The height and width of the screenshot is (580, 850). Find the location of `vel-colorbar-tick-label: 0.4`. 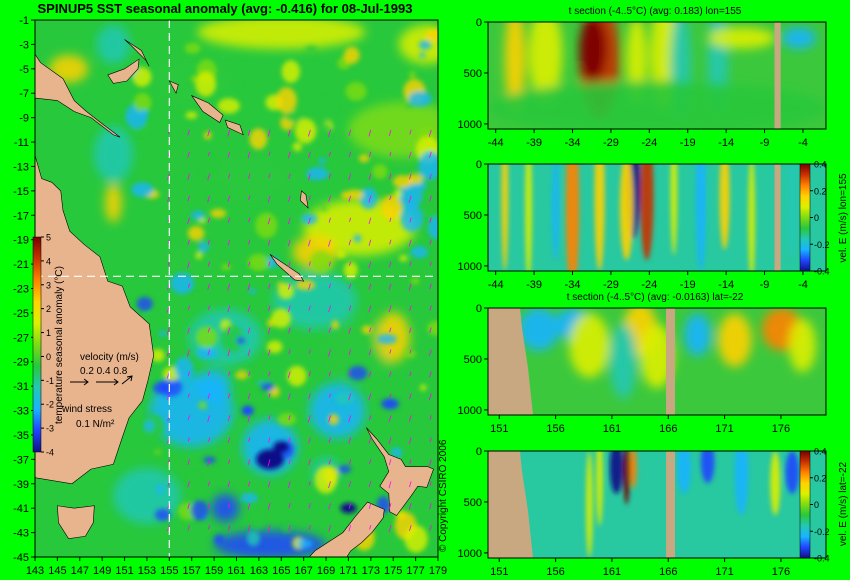

vel-colorbar-tick-label: 0.4 is located at coordinates (820, 165).